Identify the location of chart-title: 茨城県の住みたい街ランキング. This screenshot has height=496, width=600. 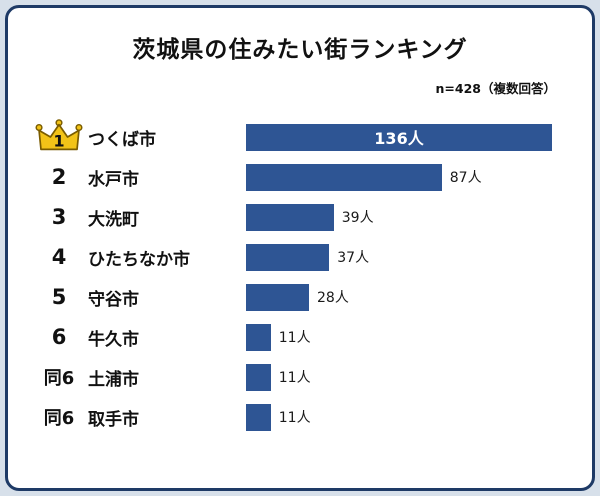
(300, 50).